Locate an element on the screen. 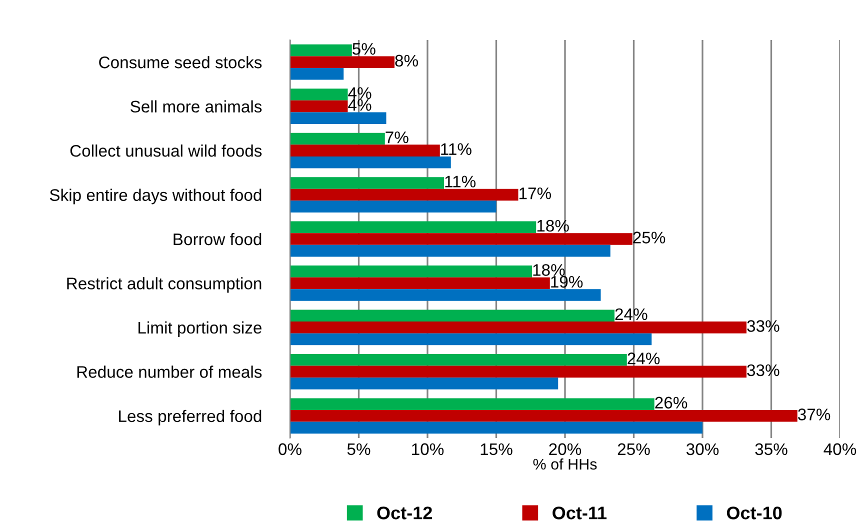 This screenshot has width=861, height=523. y-tick-label: Borrow food is located at coordinates (218, 239).